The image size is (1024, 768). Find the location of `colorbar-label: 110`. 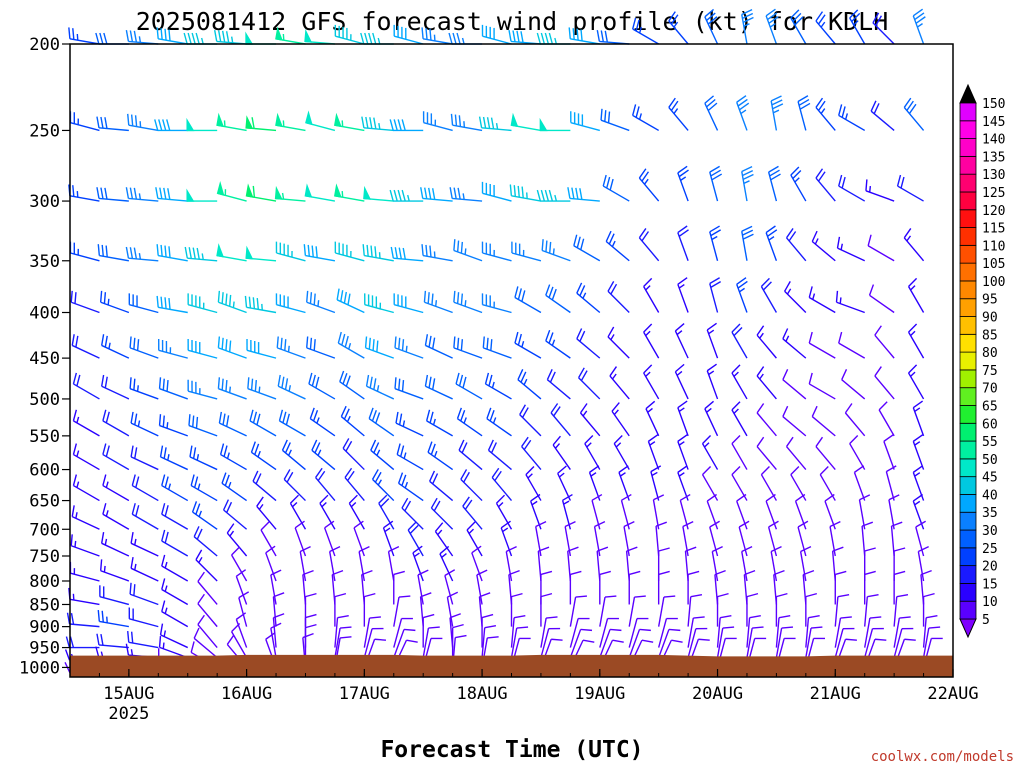

colorbar-label: 110 is located at coordinates (993, 246).